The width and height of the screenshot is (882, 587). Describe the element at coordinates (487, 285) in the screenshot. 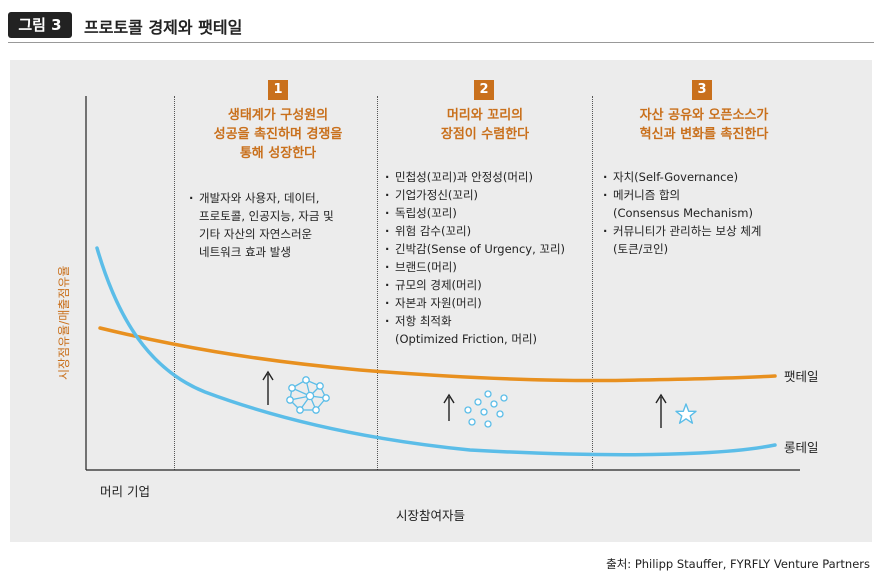

I see `bullet-item: 규모의 경제(머리)` at that location.